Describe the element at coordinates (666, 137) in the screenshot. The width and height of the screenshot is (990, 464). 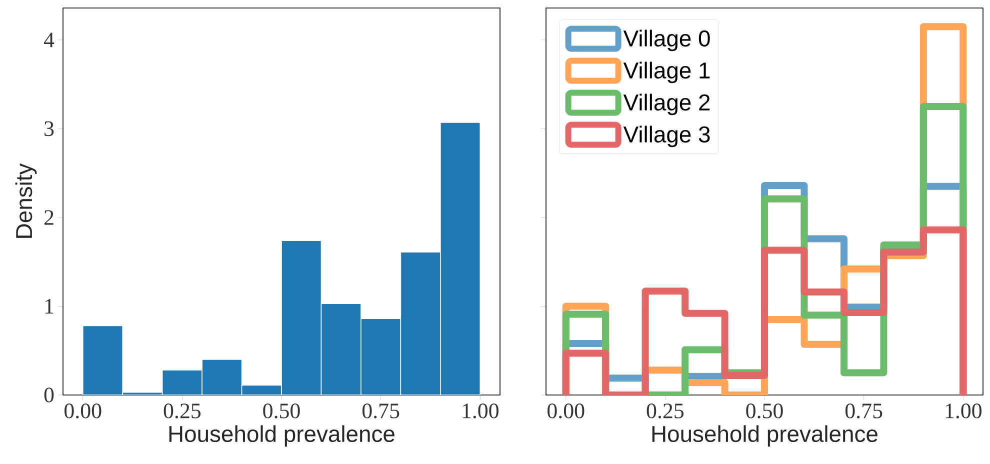
I see `legend-label: Village 3` at that location.